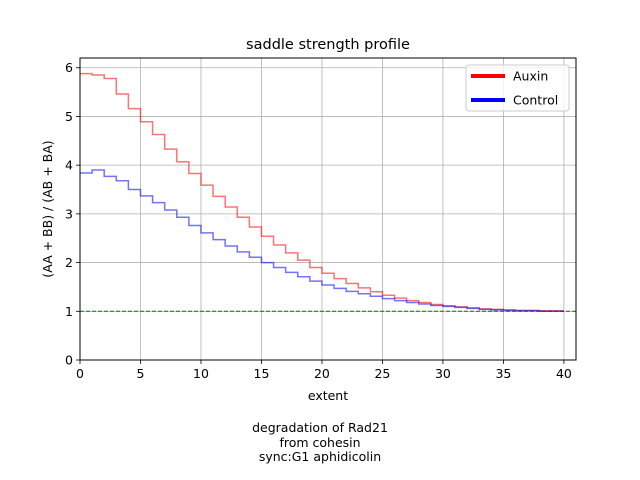  Describe the element at coordinates (322, 373) in the screenshot. I see `x-tick-label: 20` at that location.